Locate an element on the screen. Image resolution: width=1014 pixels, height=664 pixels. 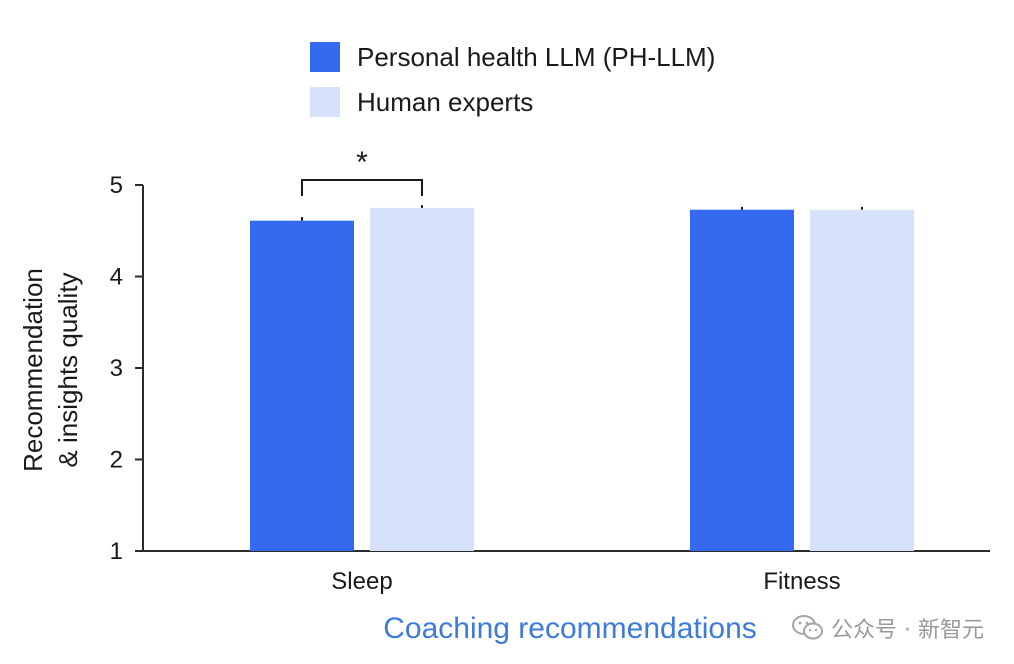
significance-marker: * is located at coordinates (362, 171).